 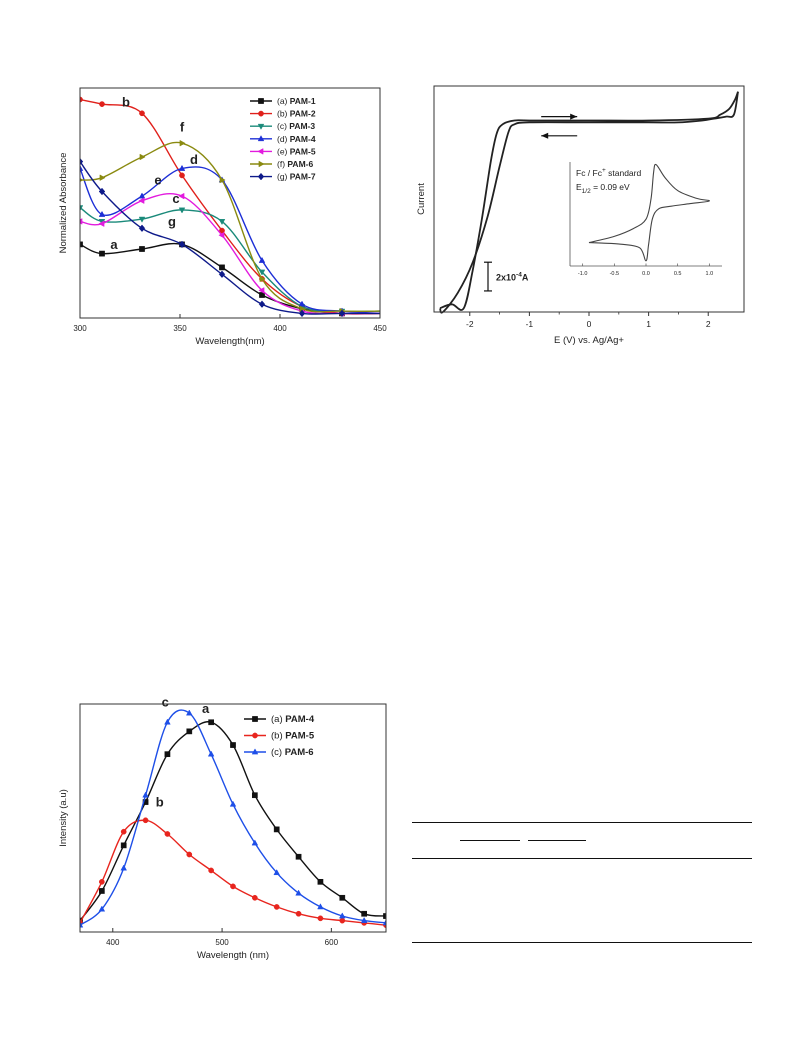 I want to click on uv-legend-item: (b) PAM-2, so click(x=283, y=114).